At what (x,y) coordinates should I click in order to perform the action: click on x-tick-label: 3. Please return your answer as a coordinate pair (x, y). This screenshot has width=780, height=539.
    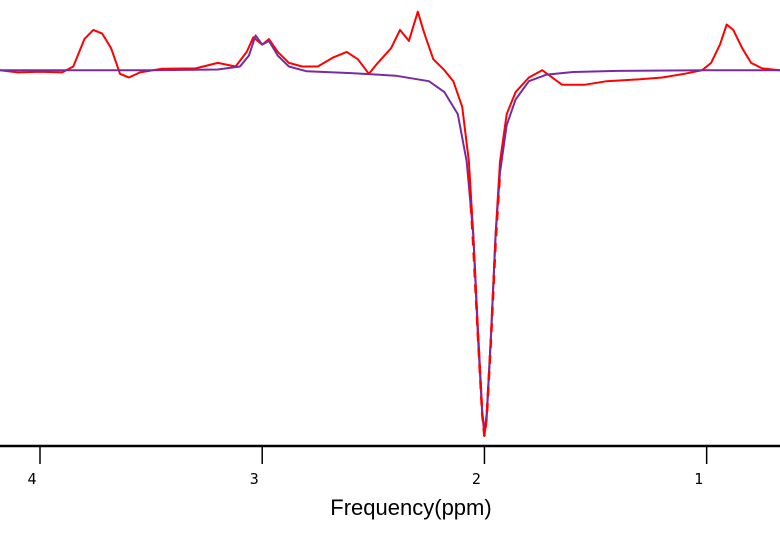
    Looking at the image, I should click on (254, 479).